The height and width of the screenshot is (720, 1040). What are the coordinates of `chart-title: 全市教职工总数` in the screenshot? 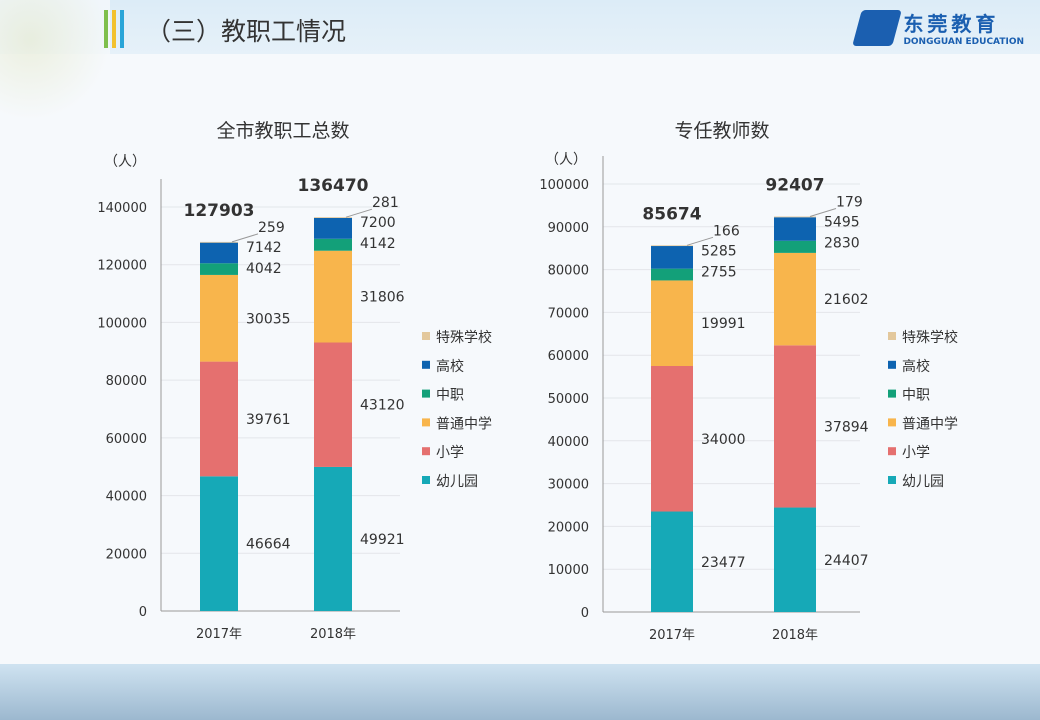 It's located at (282, 131).